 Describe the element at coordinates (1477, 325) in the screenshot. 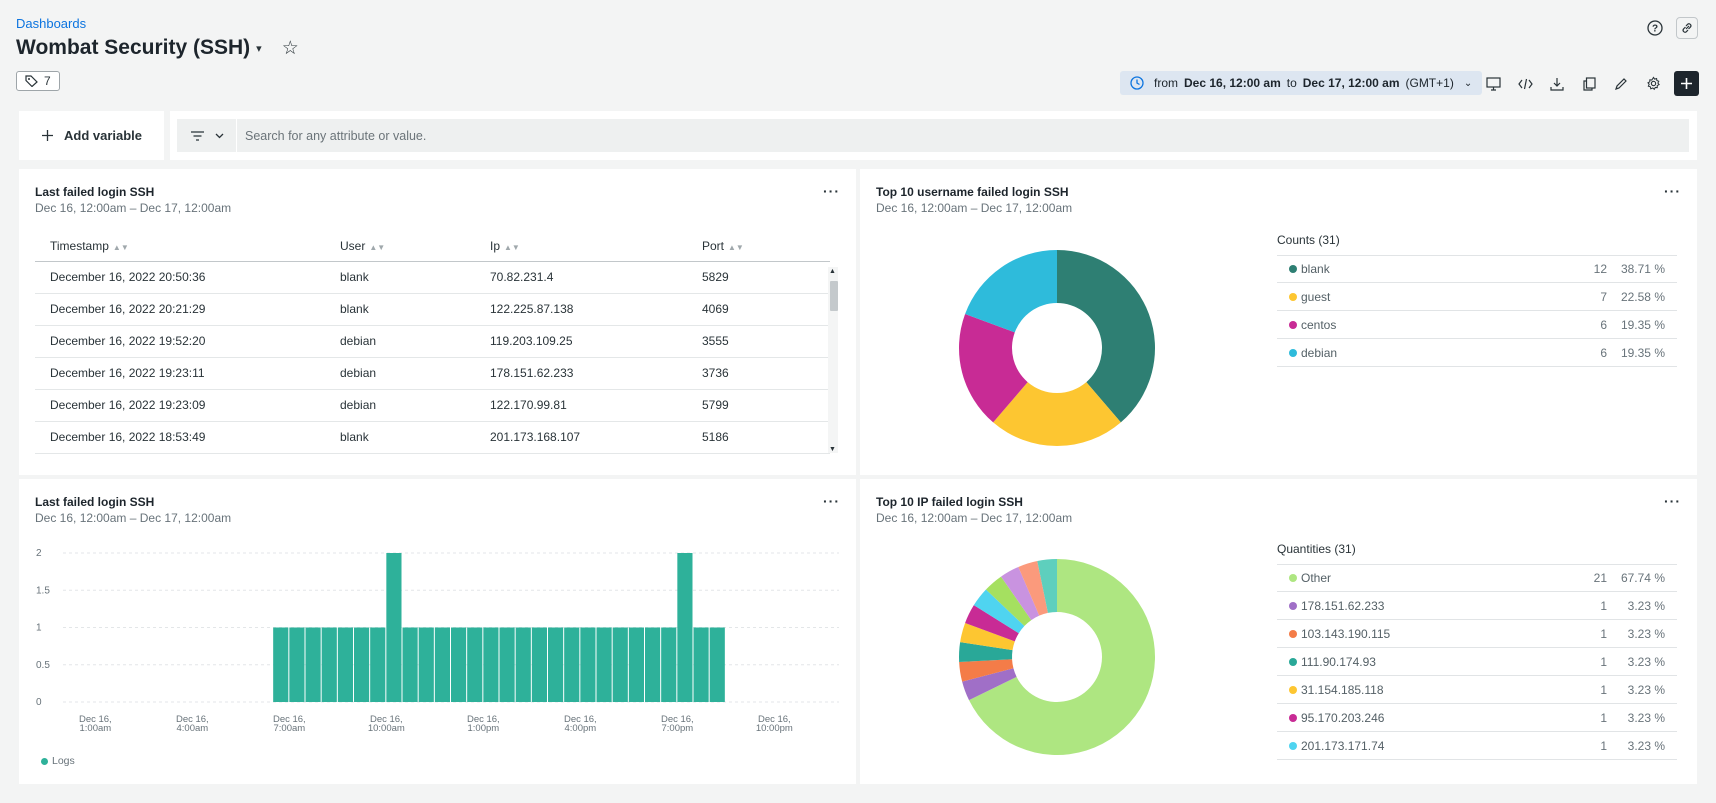

I see `legend-row-centos: centos 6 19.35 %` at that location.